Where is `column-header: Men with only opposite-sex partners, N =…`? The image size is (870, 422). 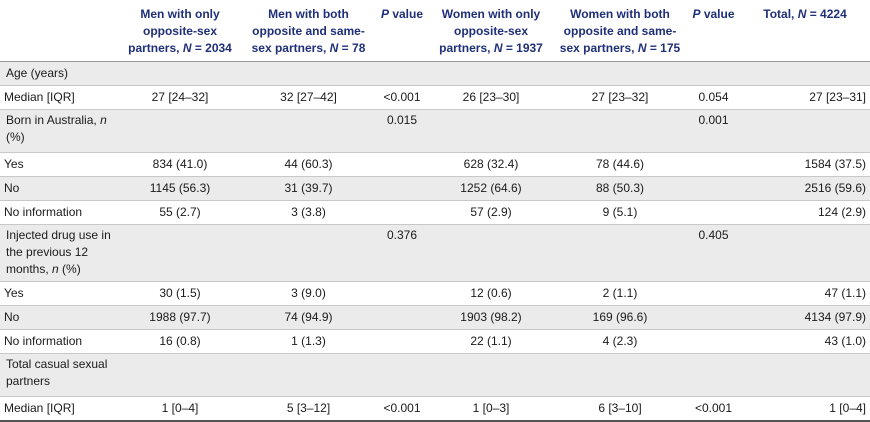
column-header: Men with only opposite-sex partners, N =… is located at coordinates (180, 31).